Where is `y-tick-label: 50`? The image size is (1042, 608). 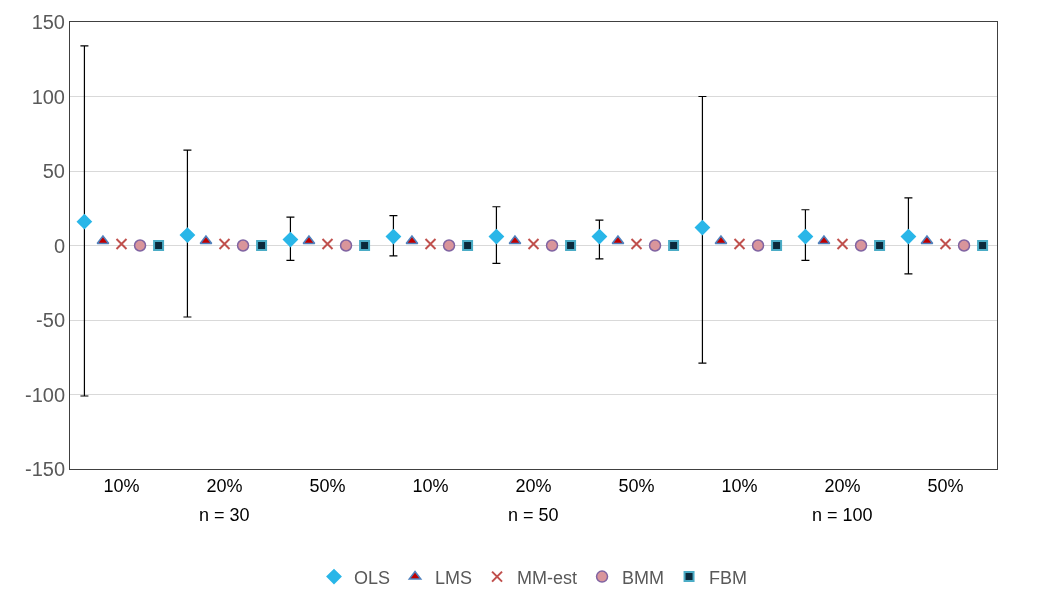 y-tick-label: 50 is located at coordinates (53, 171).